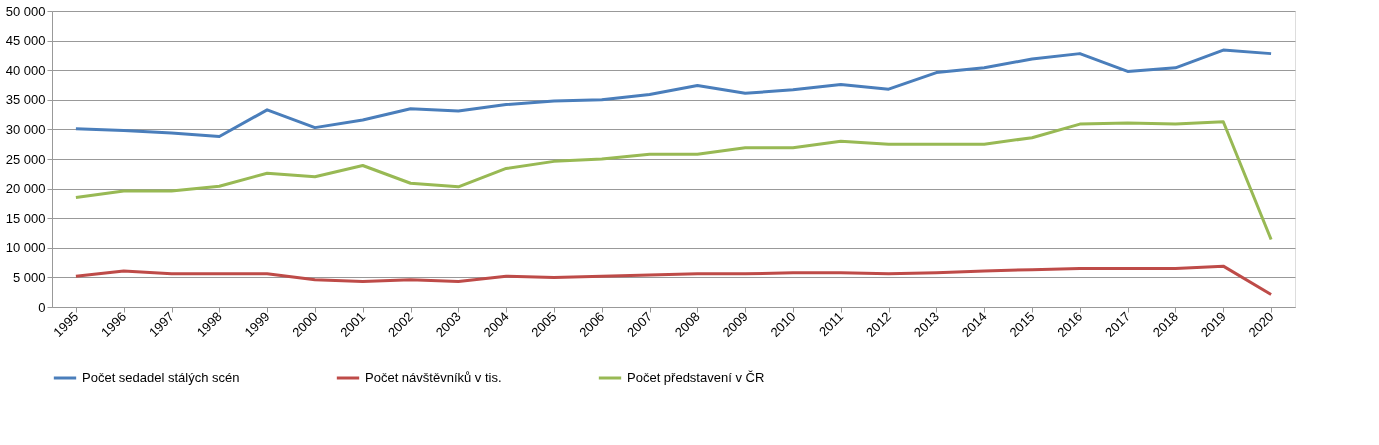 The image size is (1379, 445). I want to click on y-tick-label: 30 000, so click(25, 129).